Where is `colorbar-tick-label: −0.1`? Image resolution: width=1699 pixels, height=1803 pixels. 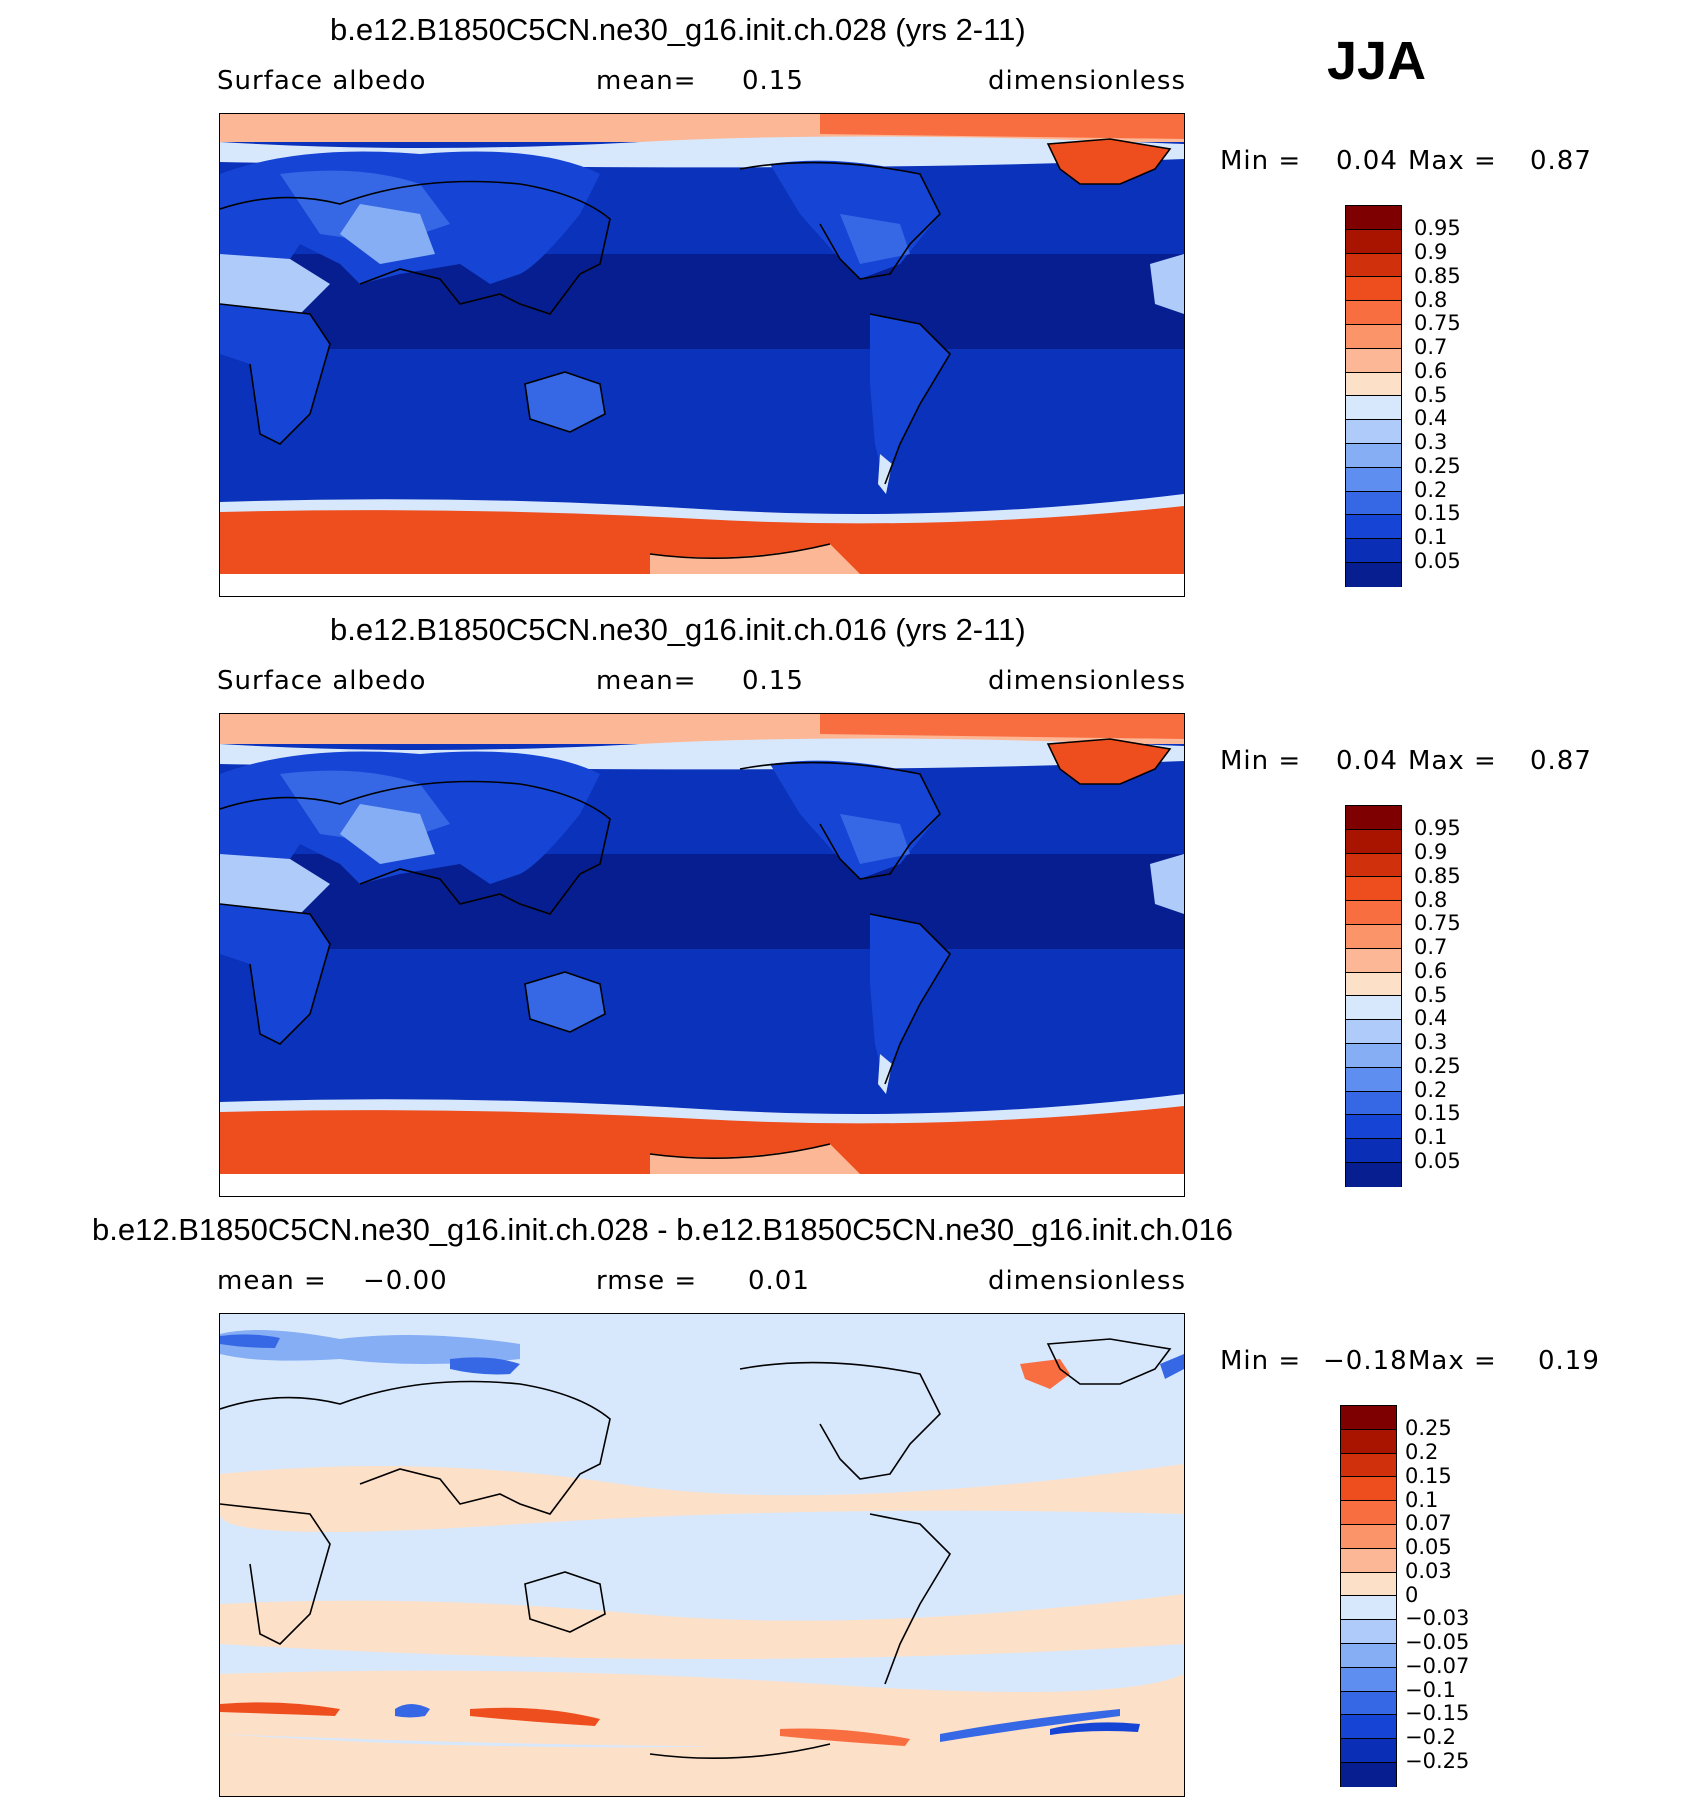
colorbar-tick-label: −0.1 is located at coordinates (1430, 1689).